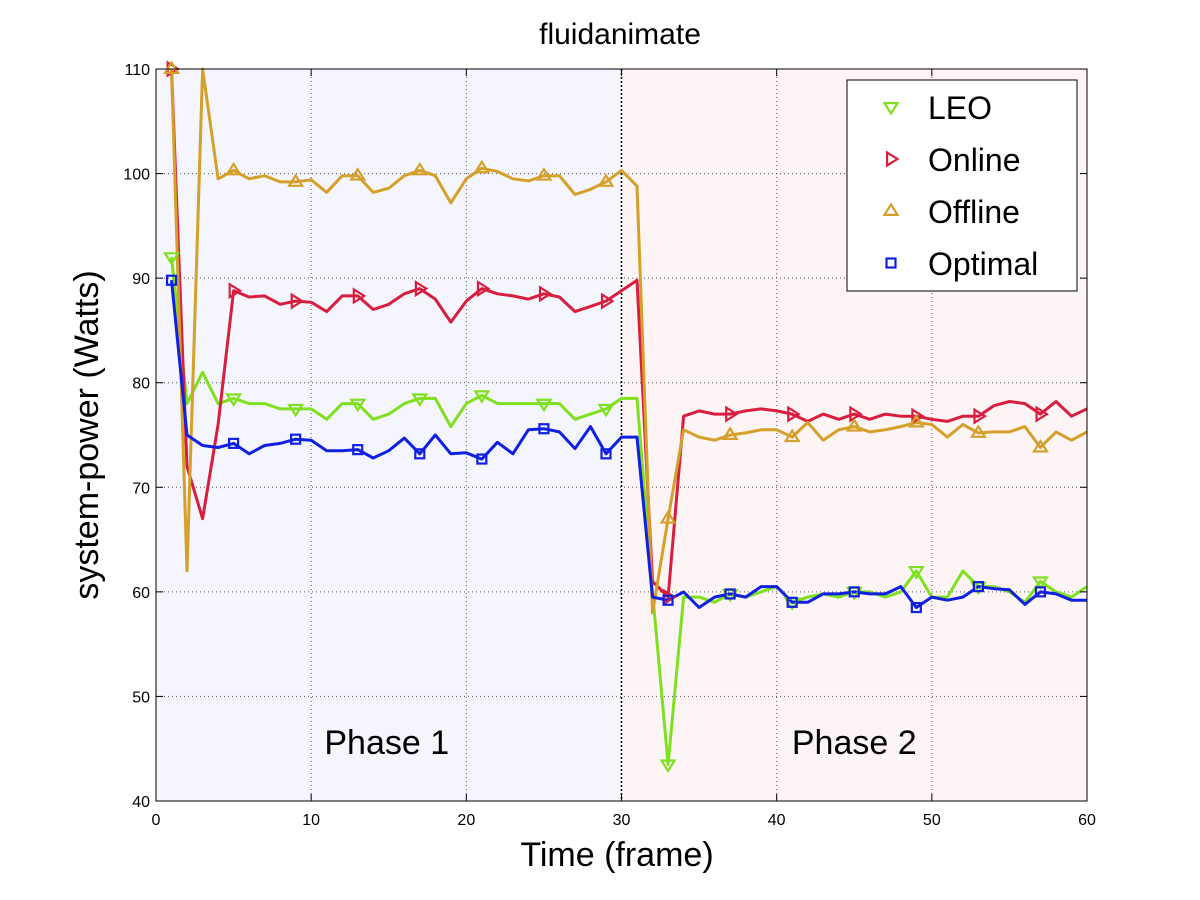 The width and height of the screenshot is (1200, 900). Describe the element at coordinates (136, 175) in the screenshot. I see `y-tick-label: 100` at that location.